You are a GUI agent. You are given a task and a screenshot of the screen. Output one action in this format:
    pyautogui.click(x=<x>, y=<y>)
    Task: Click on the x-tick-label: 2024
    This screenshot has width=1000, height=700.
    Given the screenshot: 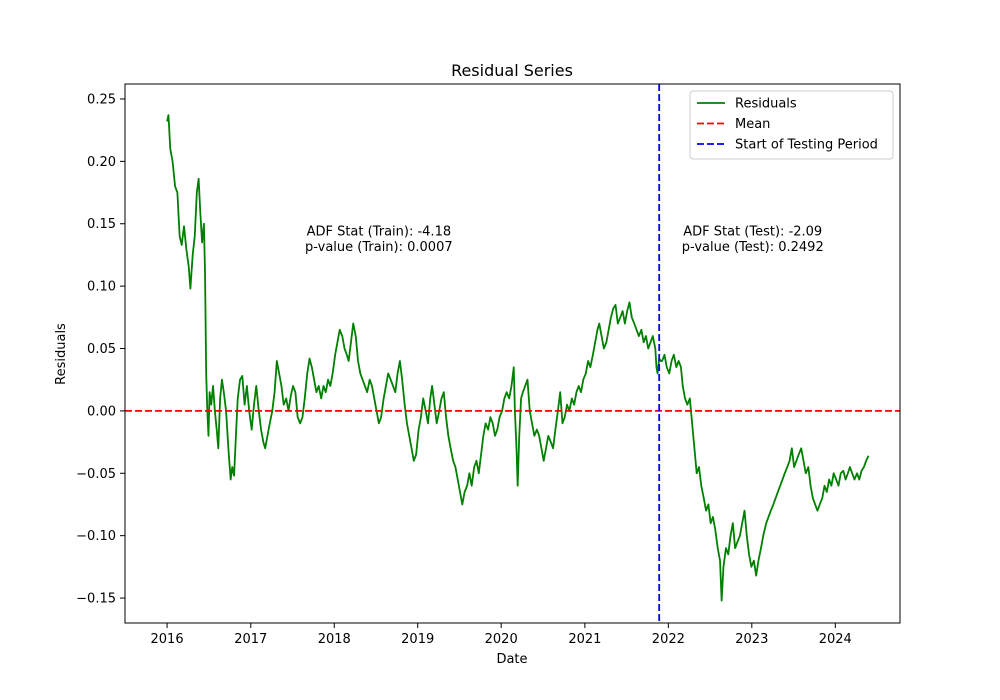 What is the action you would take?
    pyautogui.click(x=835, y=639)
    